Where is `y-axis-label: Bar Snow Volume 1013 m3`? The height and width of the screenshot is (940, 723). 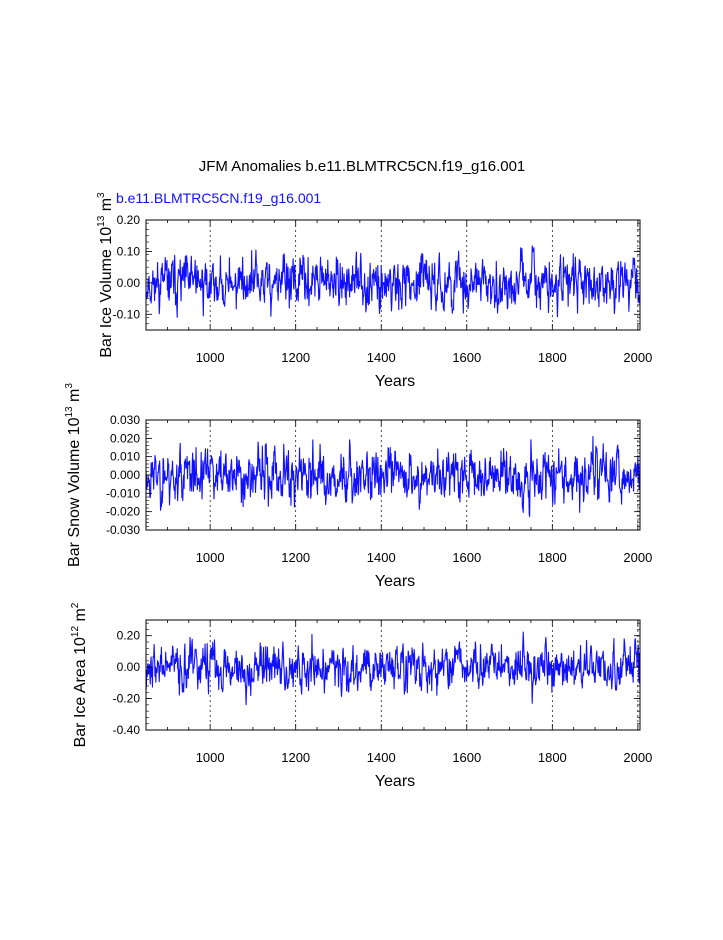
y-axis-label: Bar Snow Volume 1013 m3 is located at coordinates (73, 475).